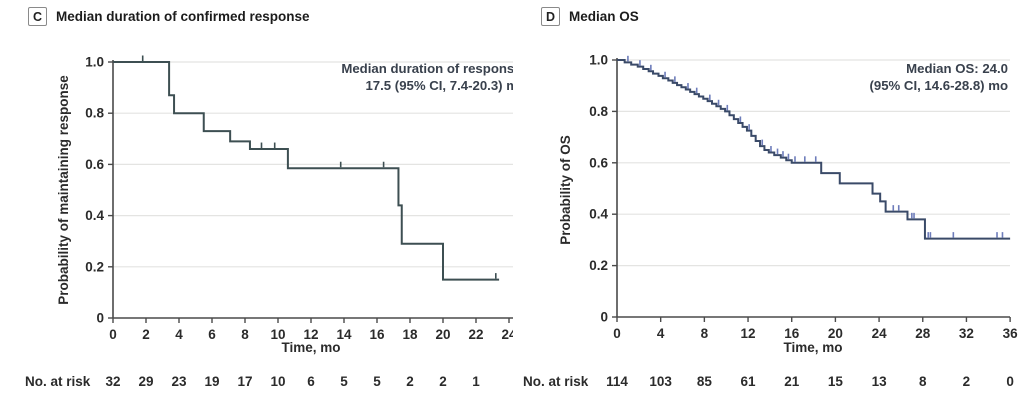 The image size is (1026, 409). Describe the element at coordinates (179, 381) in the screenshot. I see `svg-text: 23` at that location.